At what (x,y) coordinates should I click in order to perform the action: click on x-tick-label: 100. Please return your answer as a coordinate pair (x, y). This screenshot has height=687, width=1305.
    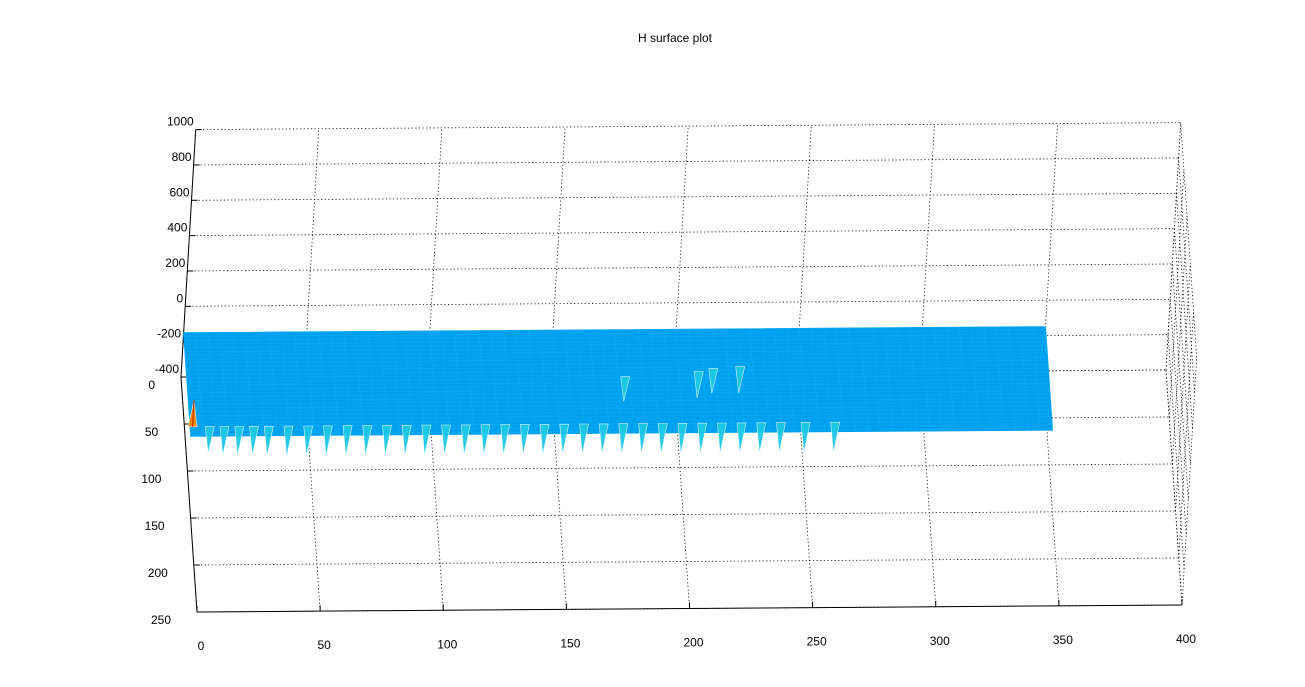
    Looking at the image, I should click on (447, 644).